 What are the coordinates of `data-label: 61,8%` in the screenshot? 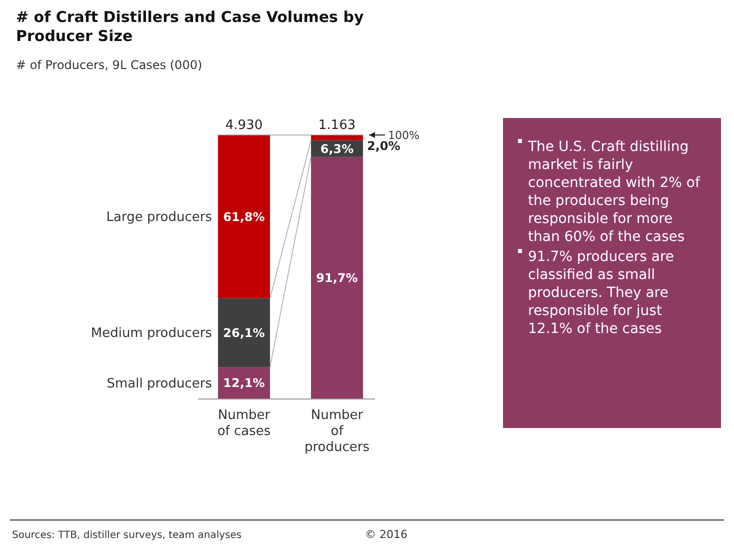 It's located at (244, 217).